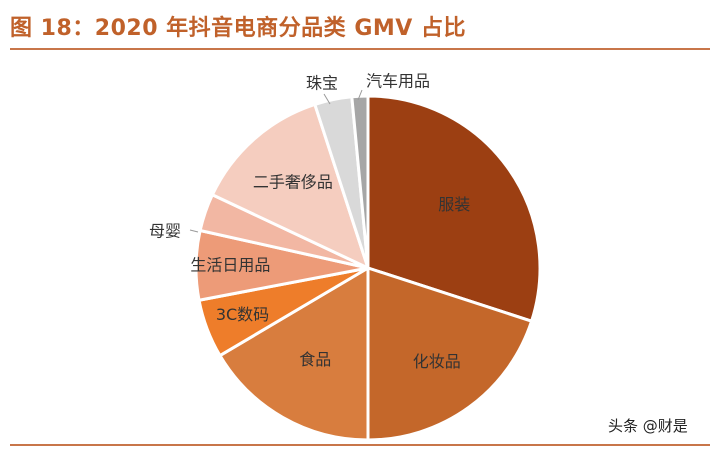 This screenshot has height=449, width=718. I want to click on slice-label: 珠宝, so click(322, 83).